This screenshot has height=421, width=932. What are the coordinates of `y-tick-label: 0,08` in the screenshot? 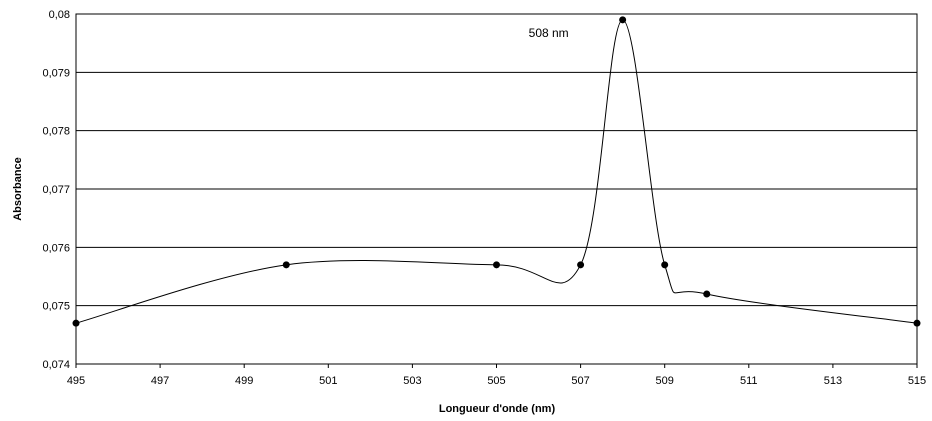 It's located at (59, 15).